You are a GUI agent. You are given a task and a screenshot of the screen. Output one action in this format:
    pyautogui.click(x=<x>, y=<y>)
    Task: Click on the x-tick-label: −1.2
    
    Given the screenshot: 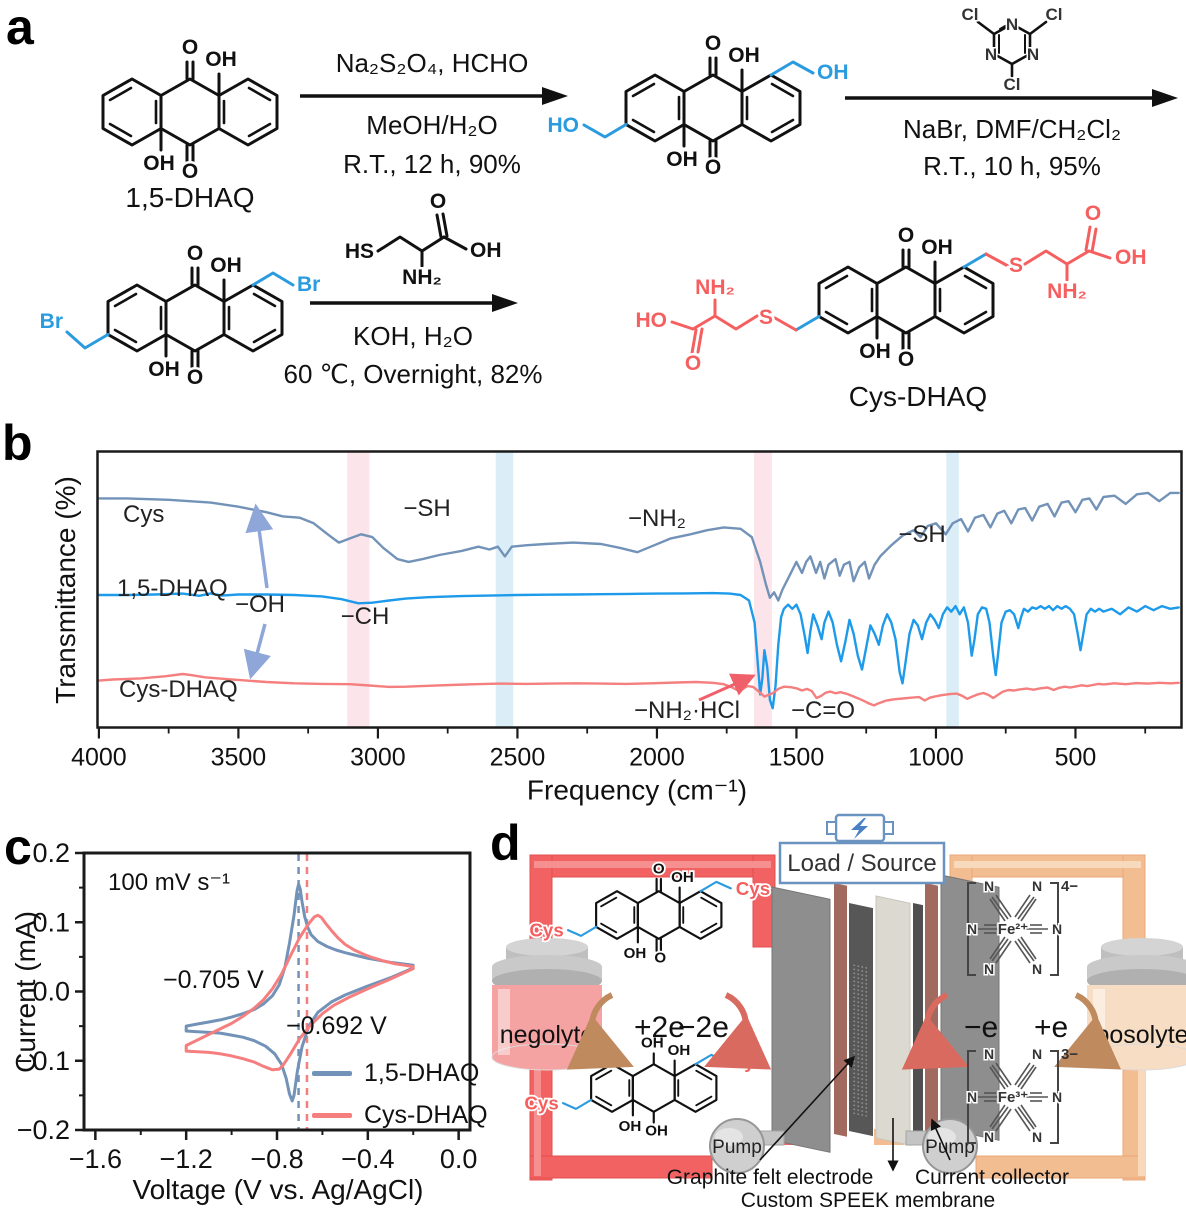 What is the action you would take?
    pyautogui.click(x=186, y=1159)
    